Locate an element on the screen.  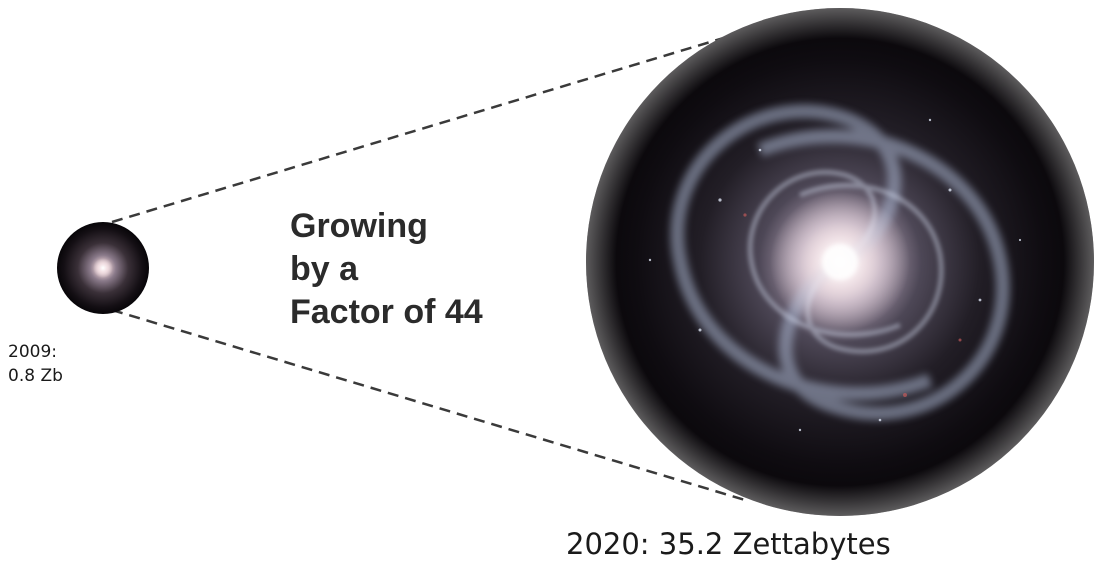
small-galaxy-label: 2009: 0.8 Zb is located at coordinates (35, 364).